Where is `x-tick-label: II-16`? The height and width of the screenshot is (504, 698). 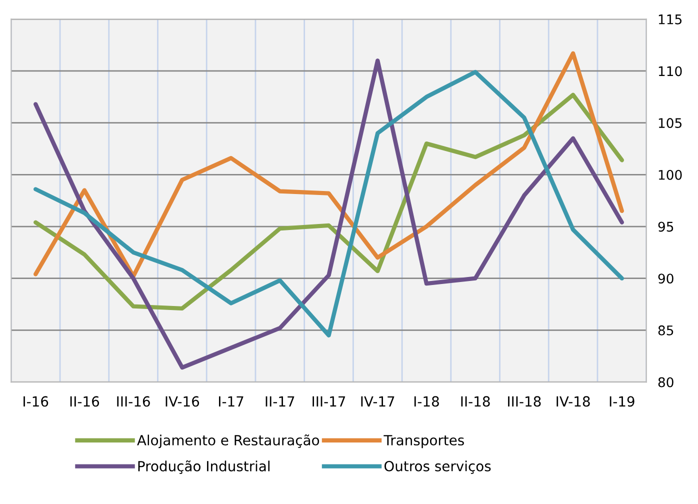 x-tick-label: II-16 is located at coordinates (85, 401).